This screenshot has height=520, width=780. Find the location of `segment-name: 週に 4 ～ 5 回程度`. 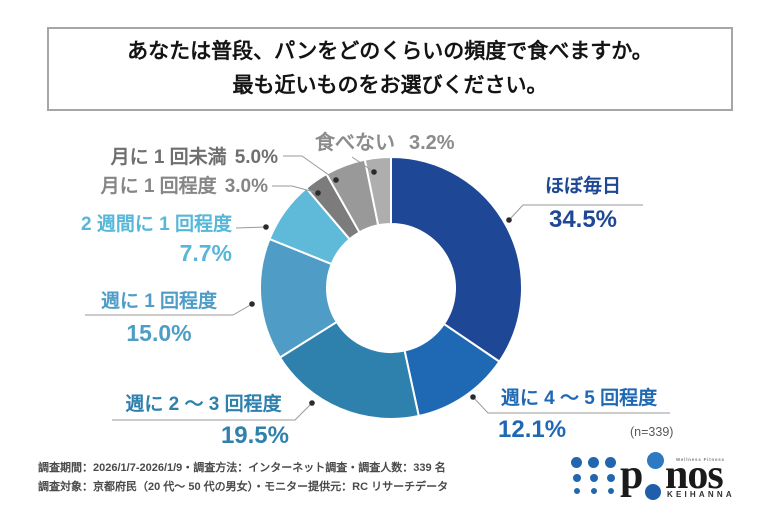

segment-name: 週に 4 ～ 5 回程度 is located at coordinates (579, 398).